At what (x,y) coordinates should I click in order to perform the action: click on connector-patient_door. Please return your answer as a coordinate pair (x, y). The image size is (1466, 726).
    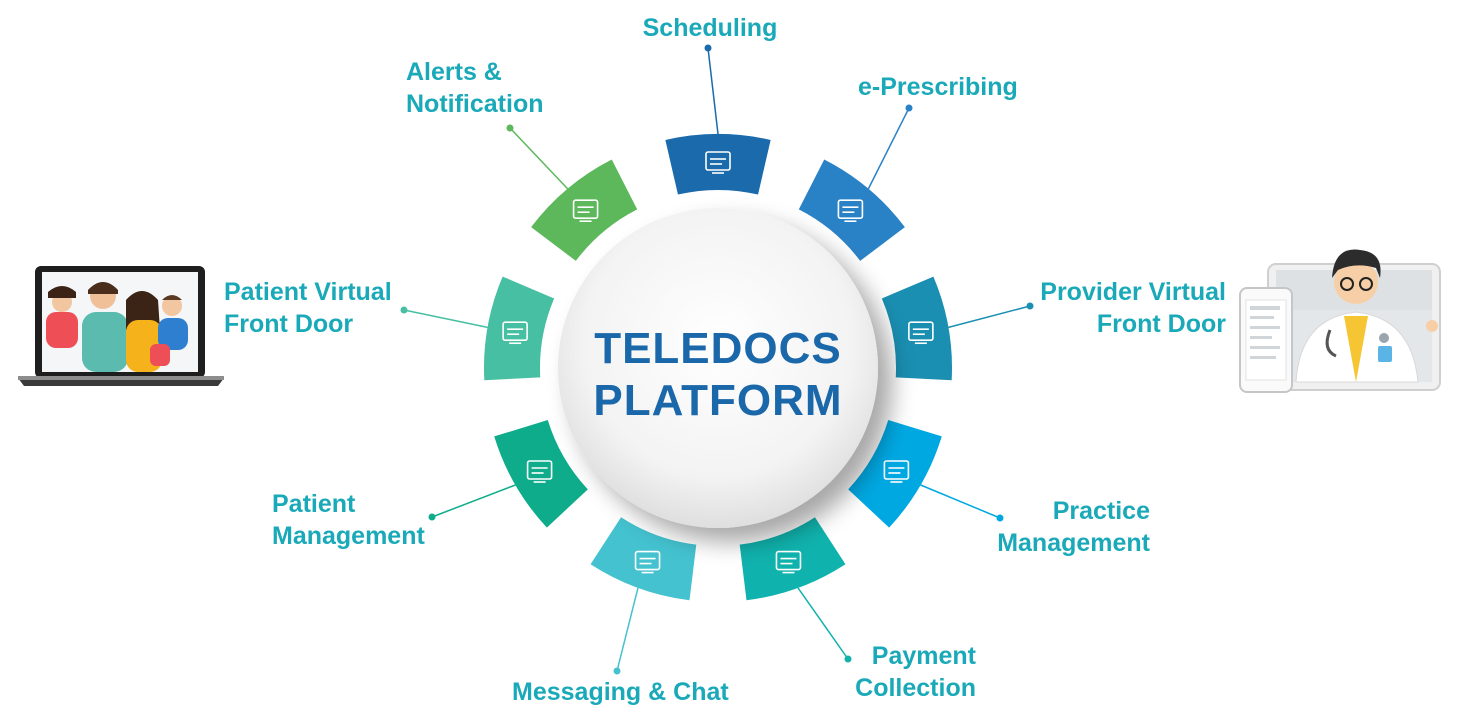
    Looking at the image, I should click on (445, 319).